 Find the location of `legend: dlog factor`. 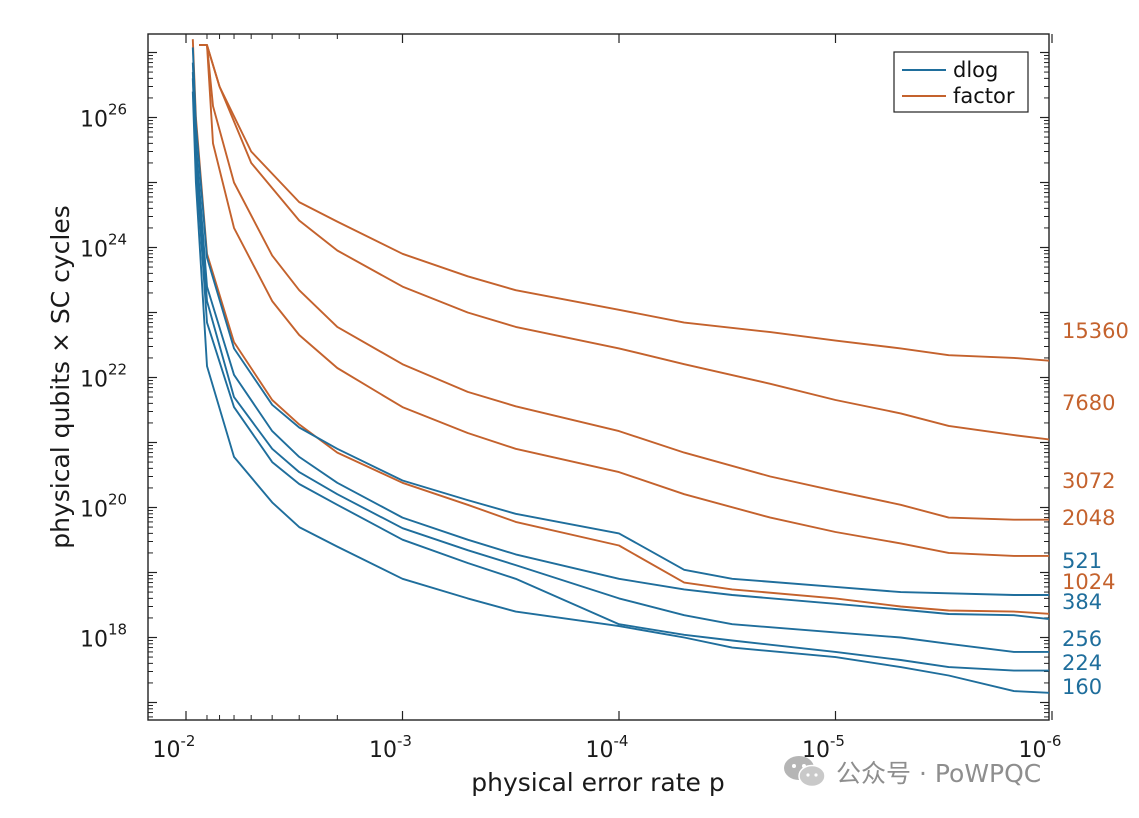

legend: dlog factor is located at coordinates (961, 82).